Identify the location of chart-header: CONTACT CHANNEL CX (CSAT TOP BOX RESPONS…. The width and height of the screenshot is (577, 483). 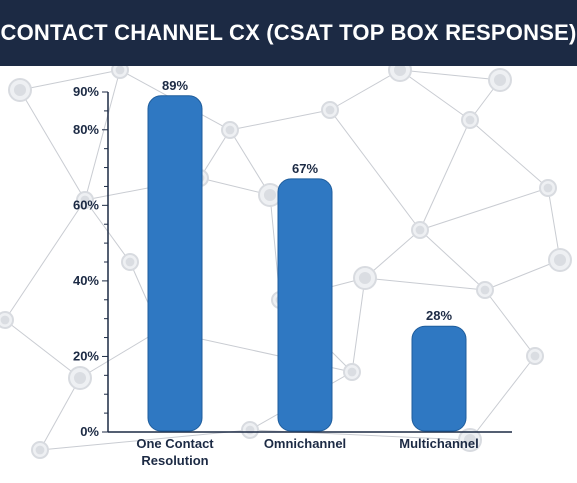
(288, 33).